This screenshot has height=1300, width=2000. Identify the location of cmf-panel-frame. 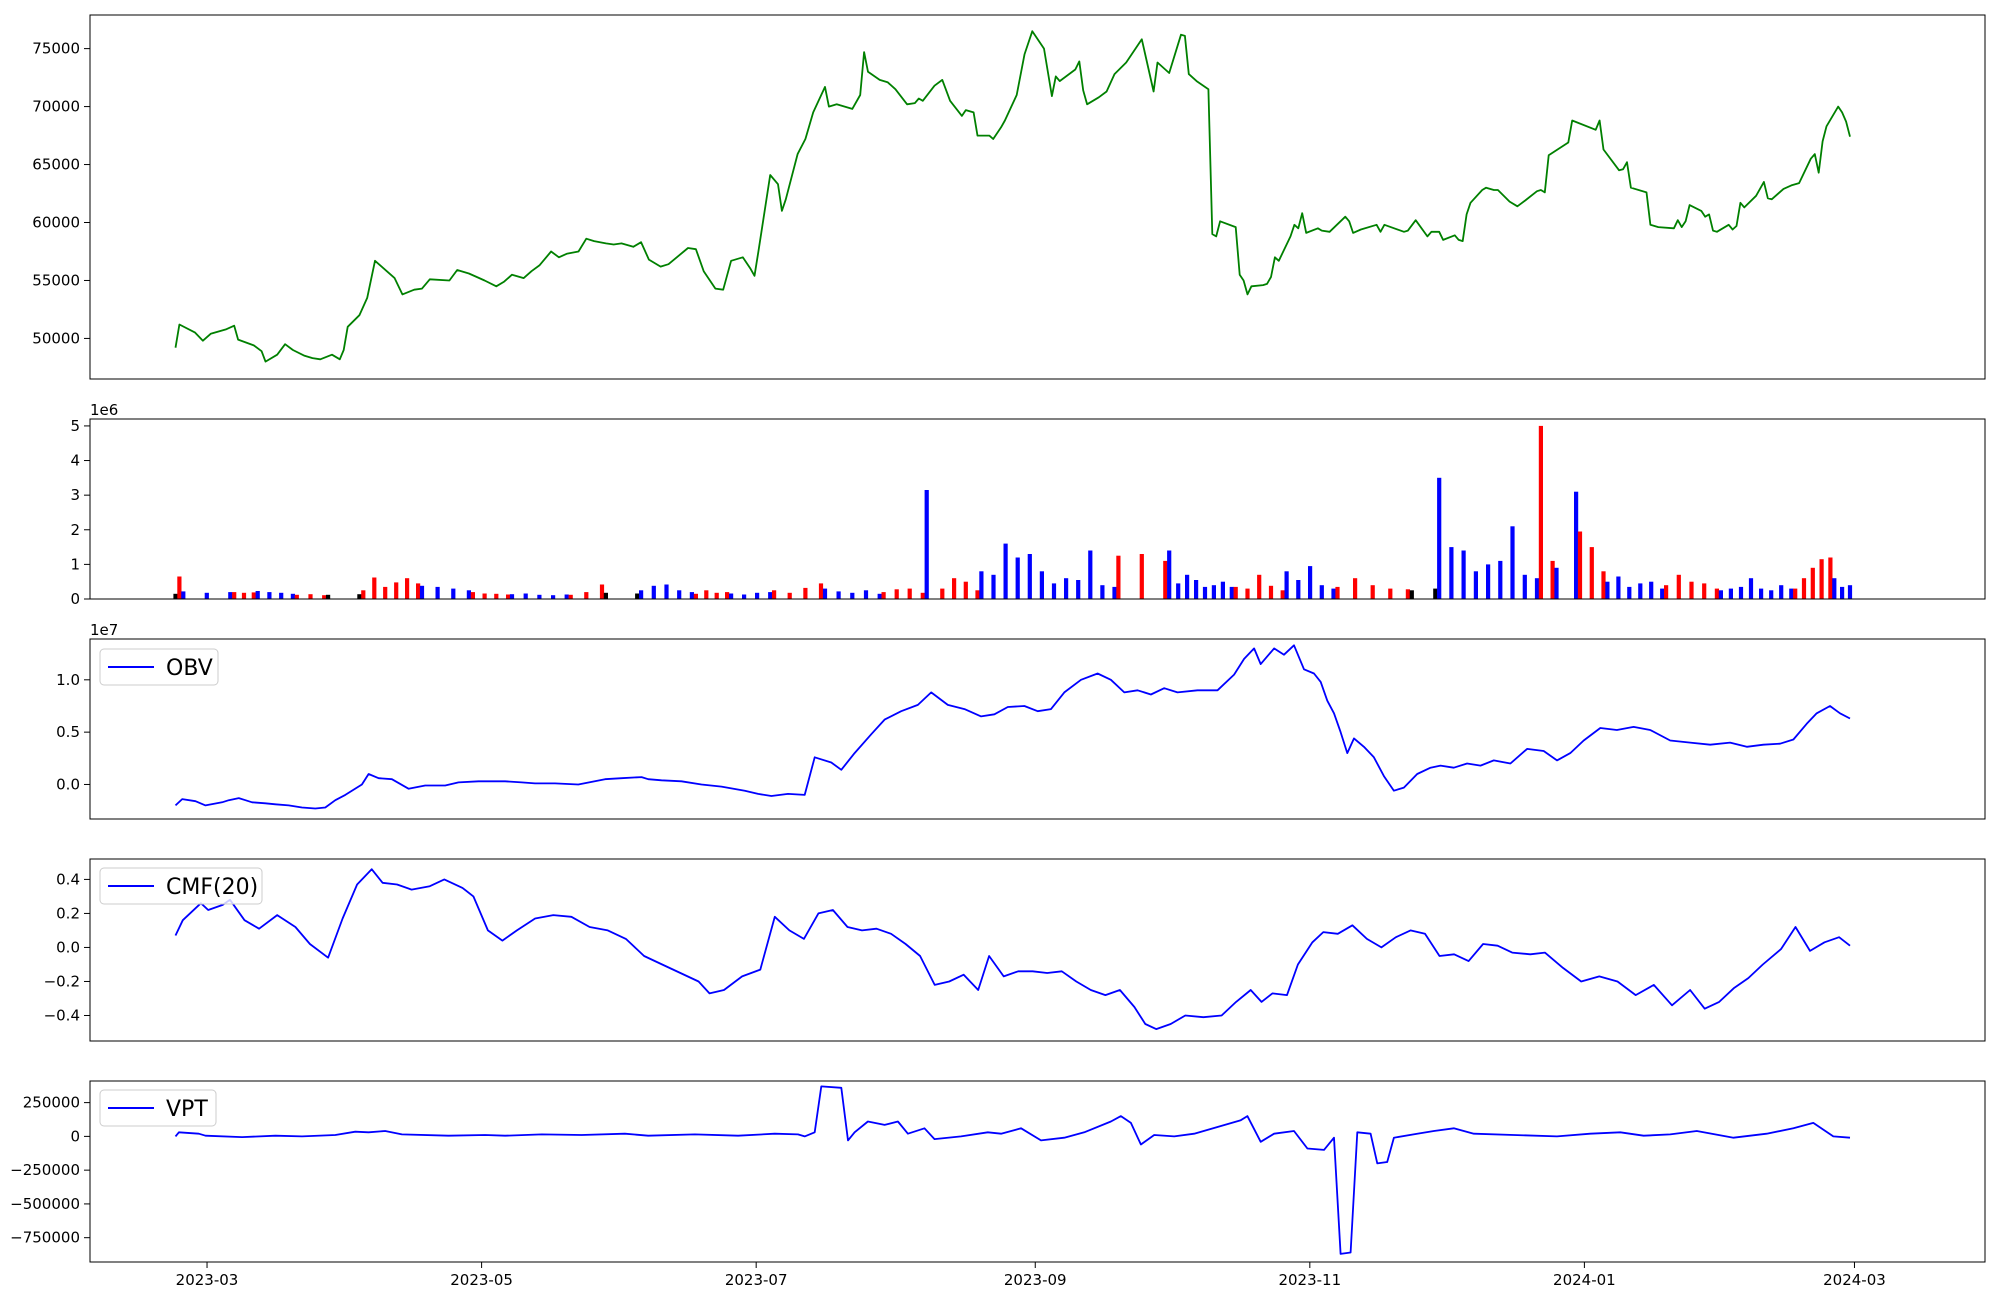
(1037, 950).